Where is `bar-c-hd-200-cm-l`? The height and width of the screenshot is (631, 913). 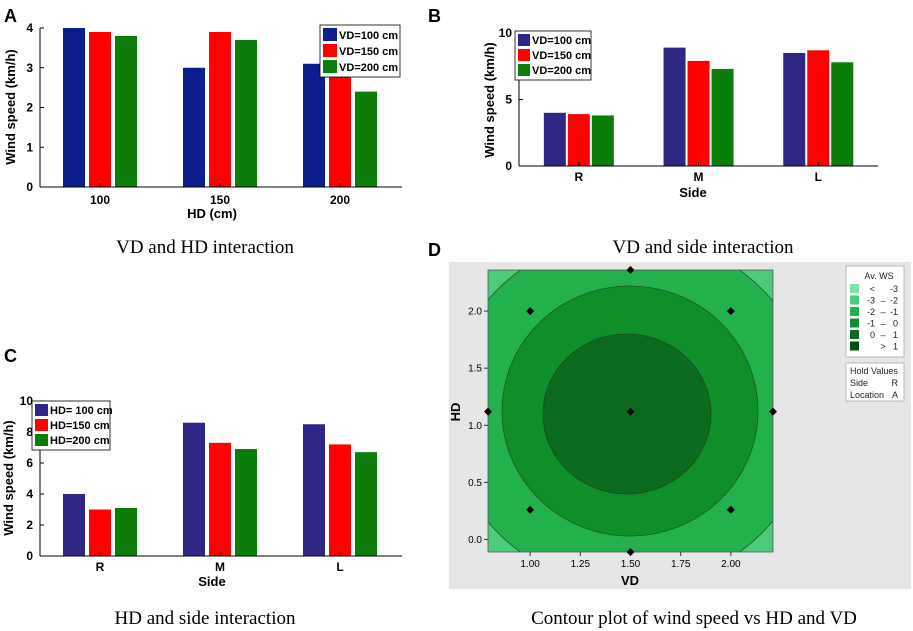 bar-c-hd-200-cm-l is located at coordinates (366, 504).